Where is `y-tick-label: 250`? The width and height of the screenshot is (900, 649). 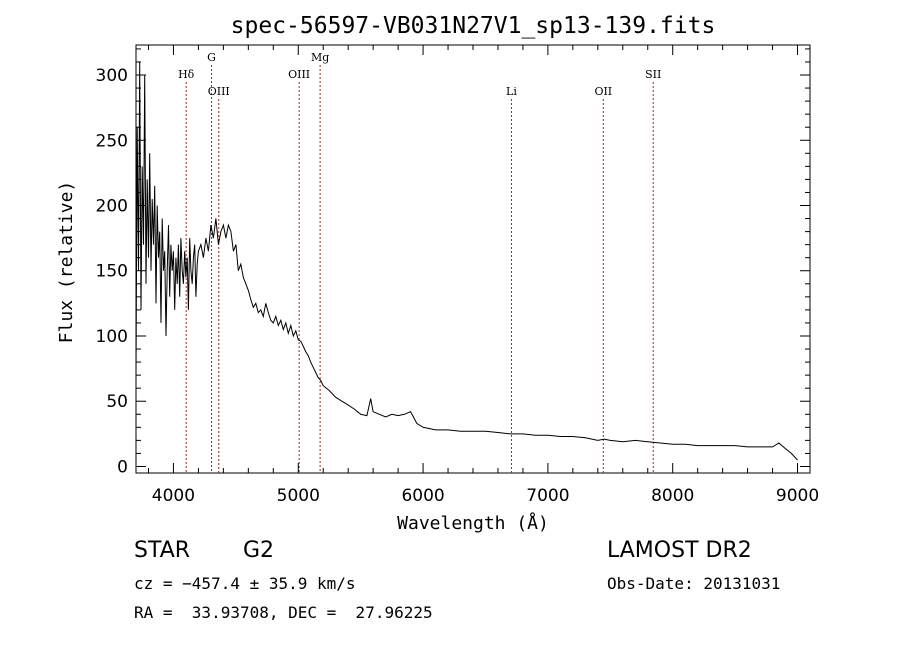 y-tick-label: 250 is located at coordinates (112, 141).